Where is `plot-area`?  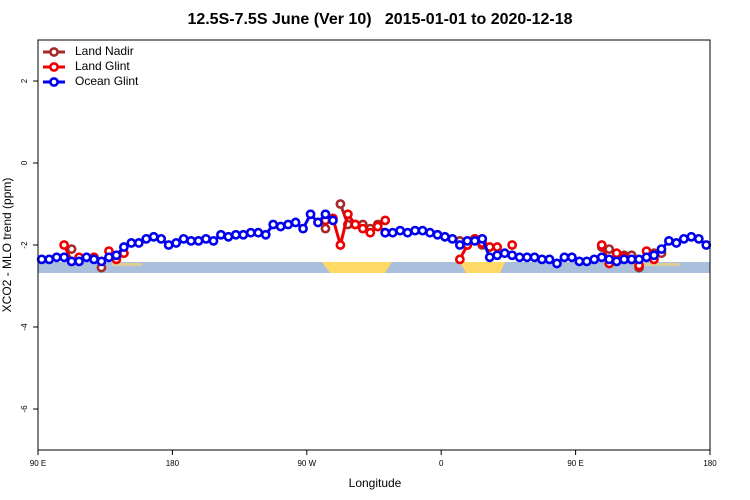
plot-area is located at coordinates (374, 236).